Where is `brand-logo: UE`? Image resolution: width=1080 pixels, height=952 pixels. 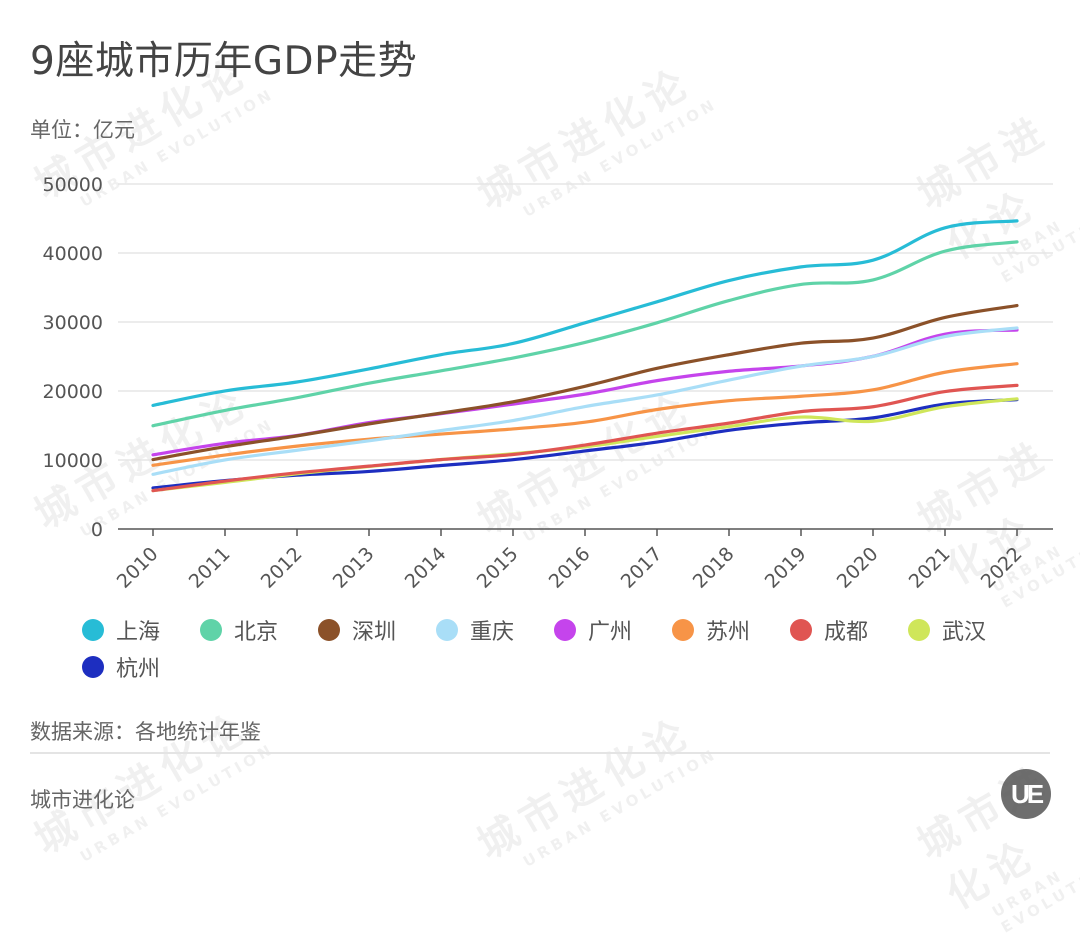 brand-logo: UE is located at coordinates (1026, 794).